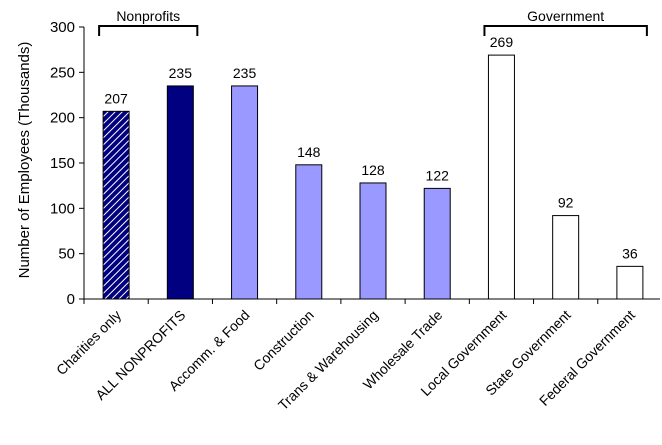 Image resolution: width=662 pixels, height=445 pixels. I want to click on y-axis-title: Number of Employees (Thousands), so click(24, 160).